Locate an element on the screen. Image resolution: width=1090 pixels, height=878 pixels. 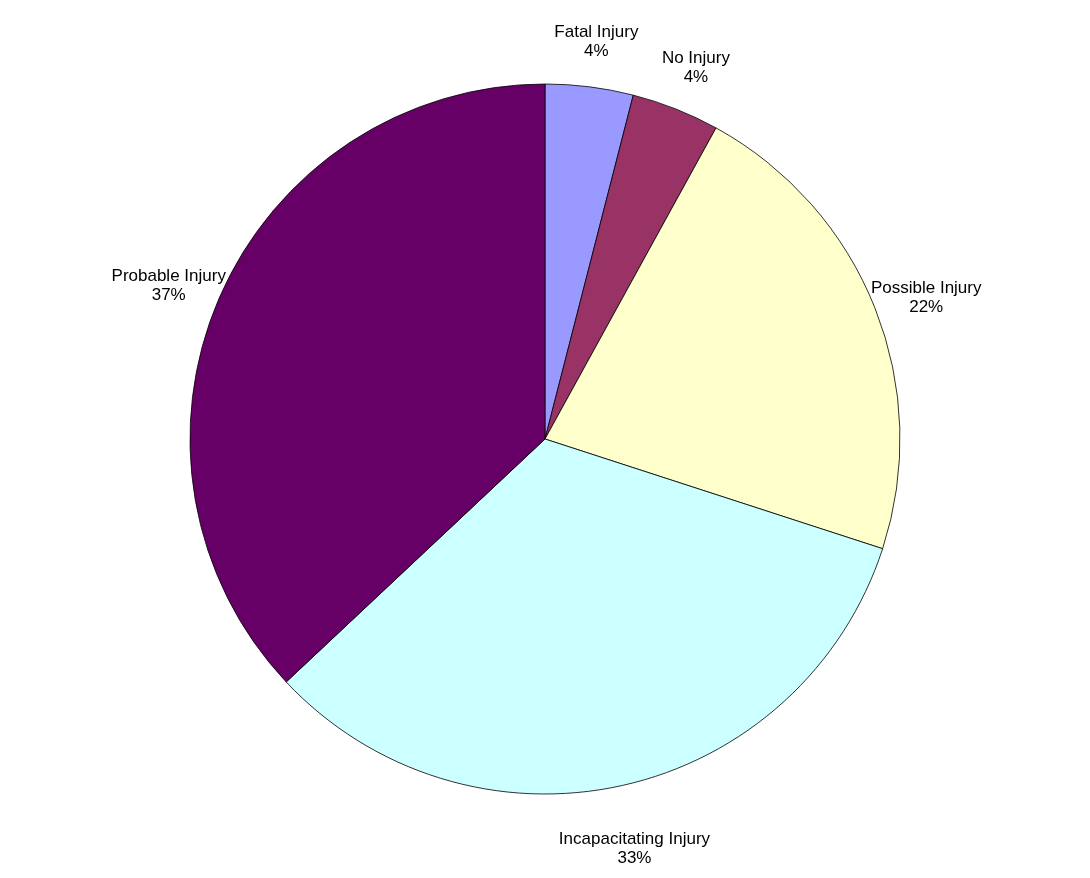
data-label: 22% is located at coordinates (926, 307).